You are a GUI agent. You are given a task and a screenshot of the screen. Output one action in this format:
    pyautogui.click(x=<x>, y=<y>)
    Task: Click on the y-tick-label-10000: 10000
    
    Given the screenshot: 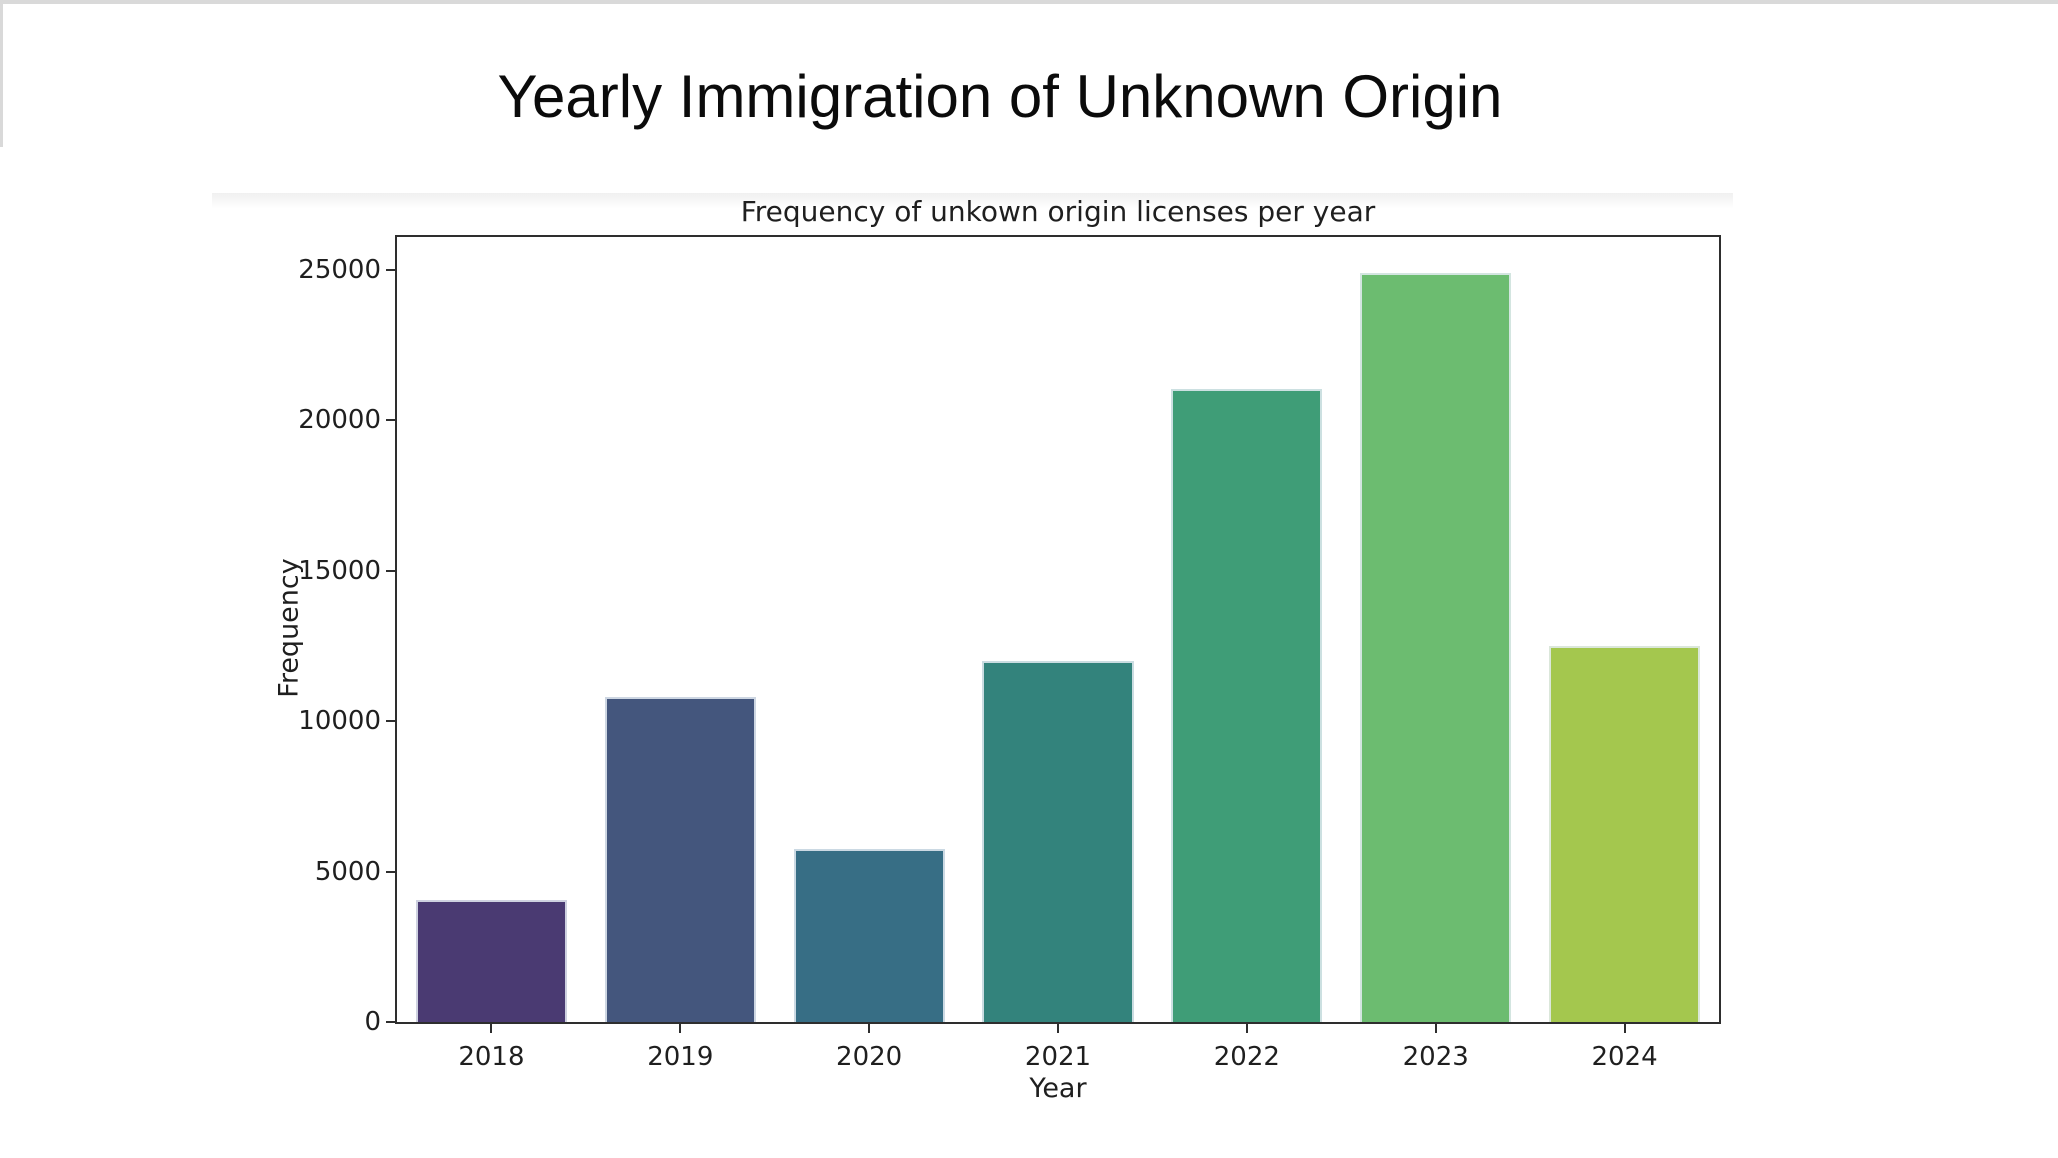 What is the action you would take?
    pyautogui.click(x=339, y=721)
    